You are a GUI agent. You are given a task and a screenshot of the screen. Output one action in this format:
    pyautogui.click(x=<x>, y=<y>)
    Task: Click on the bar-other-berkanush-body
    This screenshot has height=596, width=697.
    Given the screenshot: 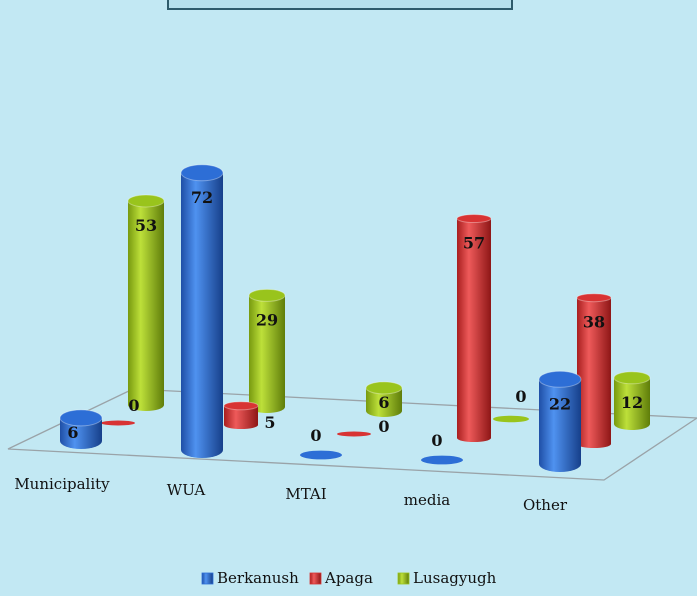 What is the action you would take?
    pyautogui.click(x=560, y=425)
    